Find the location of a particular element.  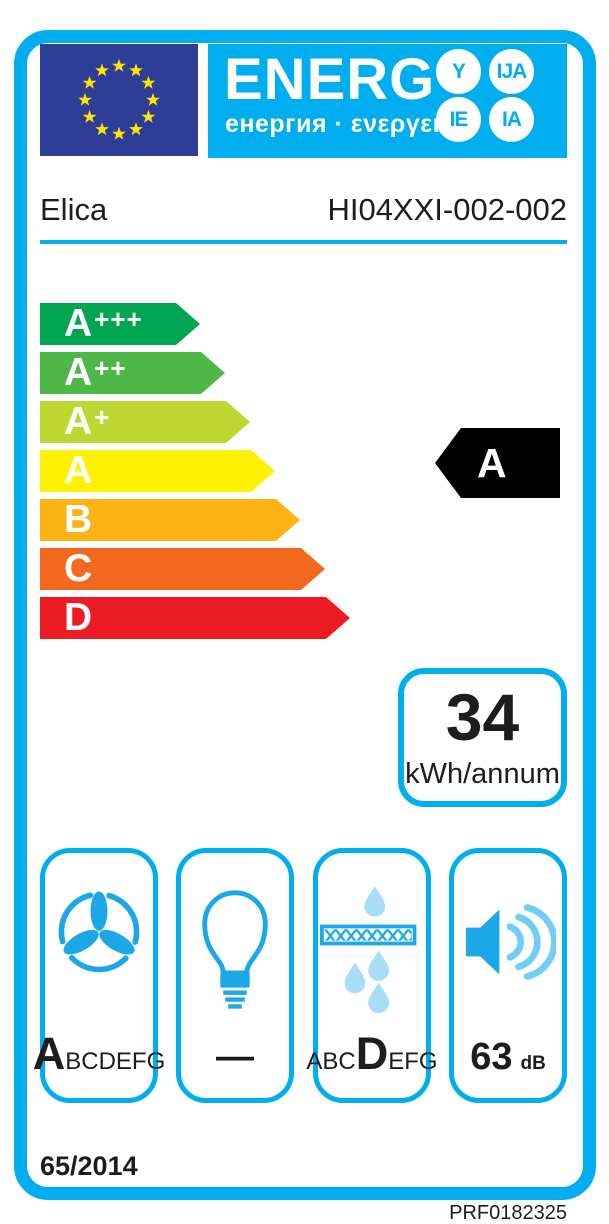

class-suffix: + is located at coordinates (102, 416).